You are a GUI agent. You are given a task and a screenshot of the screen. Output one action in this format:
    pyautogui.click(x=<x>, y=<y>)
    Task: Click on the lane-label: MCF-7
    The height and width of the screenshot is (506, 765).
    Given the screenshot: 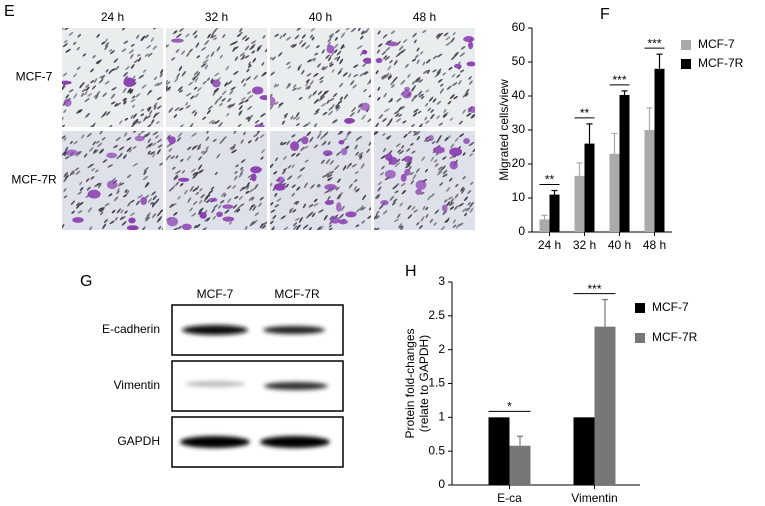 What is the action you would take?
    pyautogui.click(x=215, y=294)
    